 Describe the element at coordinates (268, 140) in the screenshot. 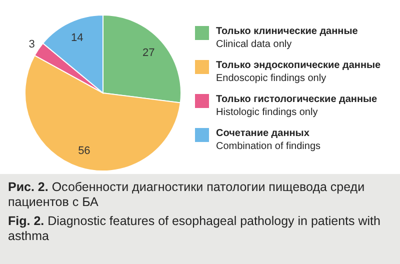

I see `legend-label: Сочетание данных Combination of findings` at that location.